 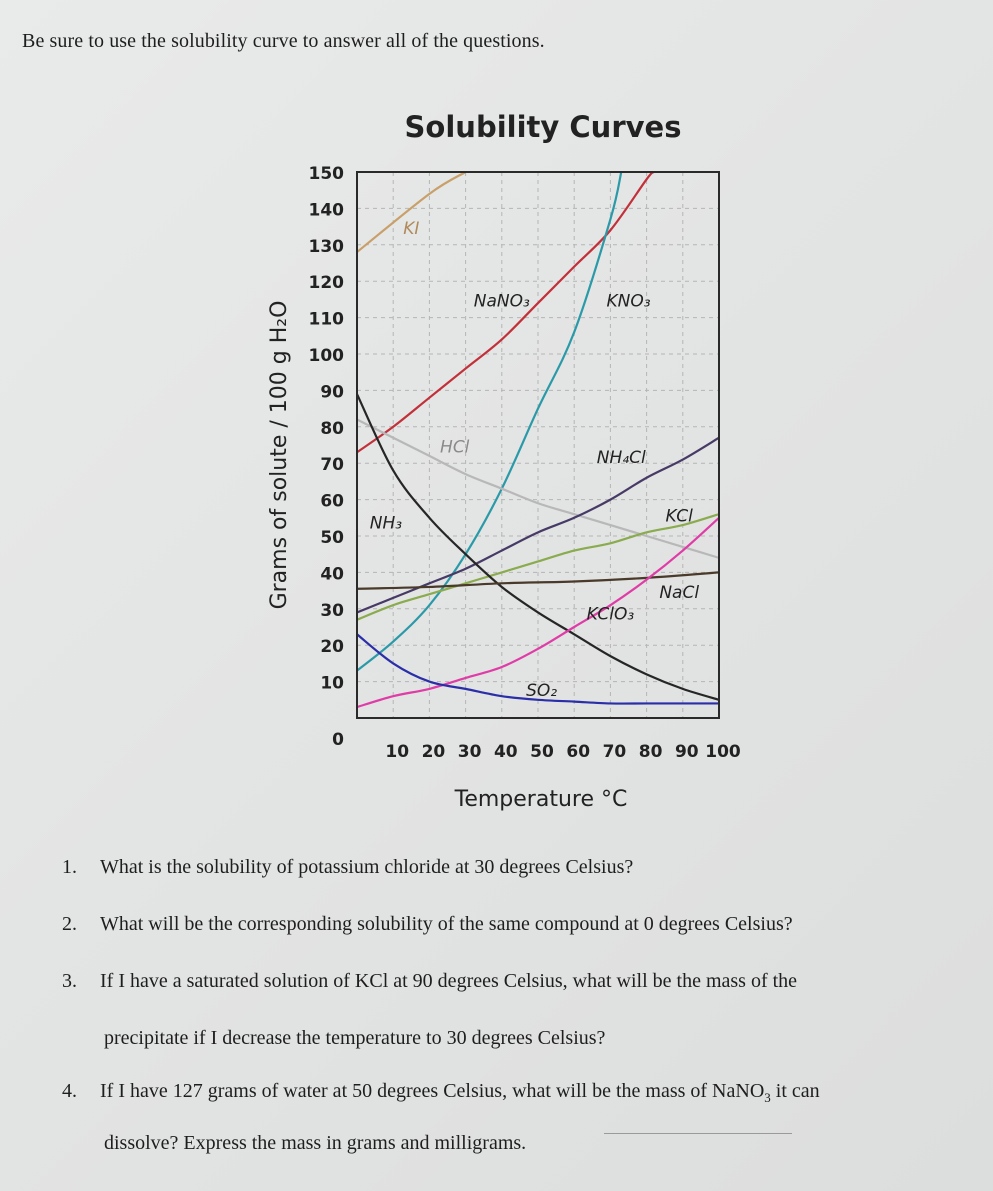 What do you see at coordinates (327, 320) in the screenshot?
I see `y-tick-label: 110` at bounding box center [327, 320].